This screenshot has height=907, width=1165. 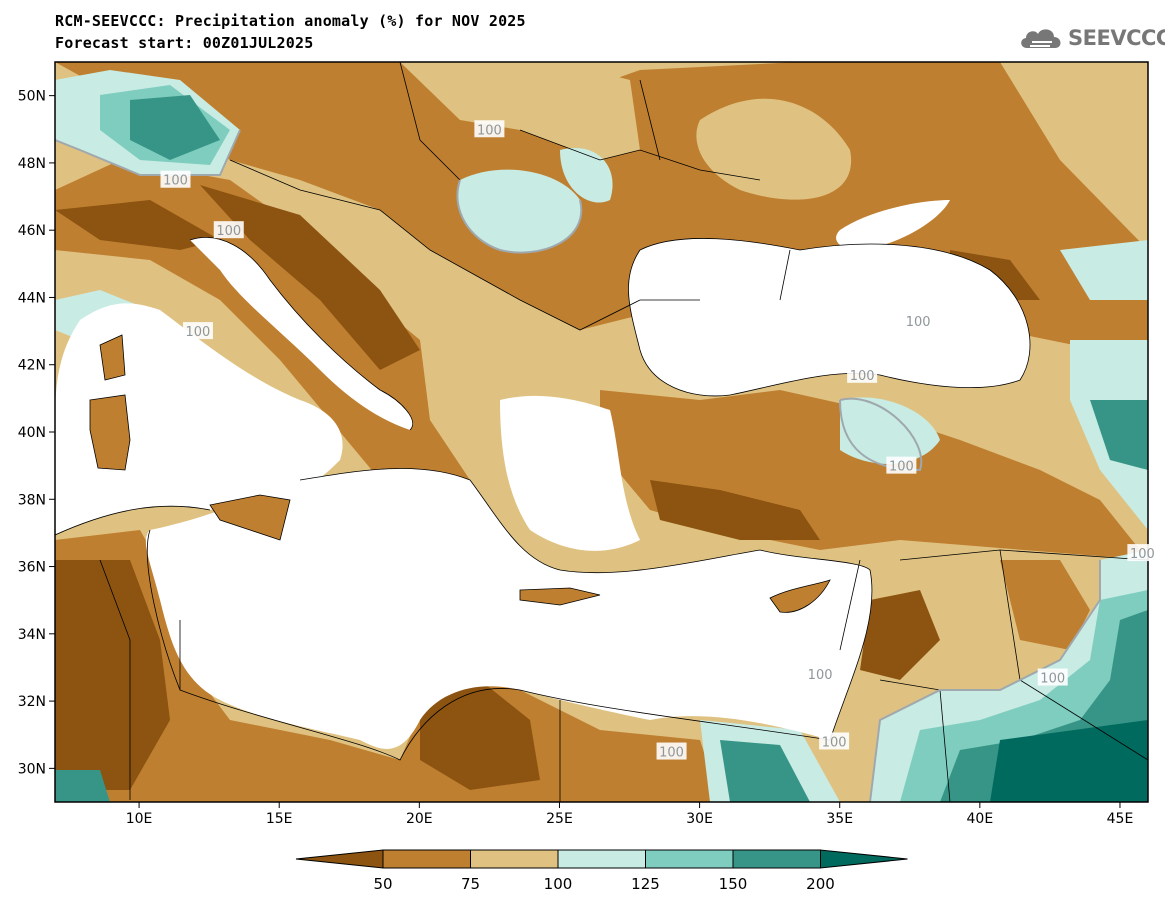 What do you see at coordinates (570, 473) in the screenshot?
I see `aegean-sea` at bounding box center [570, 473].